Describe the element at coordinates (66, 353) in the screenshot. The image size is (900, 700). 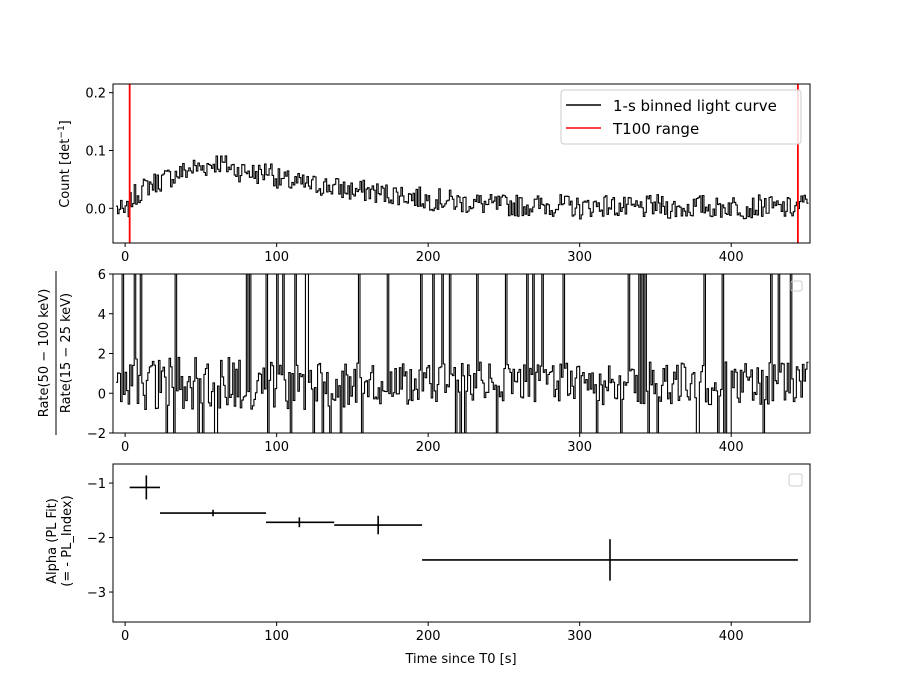
I see `hardness-ratio-ylabel-denominator: Rate(15 − 25 keV)` at that location.